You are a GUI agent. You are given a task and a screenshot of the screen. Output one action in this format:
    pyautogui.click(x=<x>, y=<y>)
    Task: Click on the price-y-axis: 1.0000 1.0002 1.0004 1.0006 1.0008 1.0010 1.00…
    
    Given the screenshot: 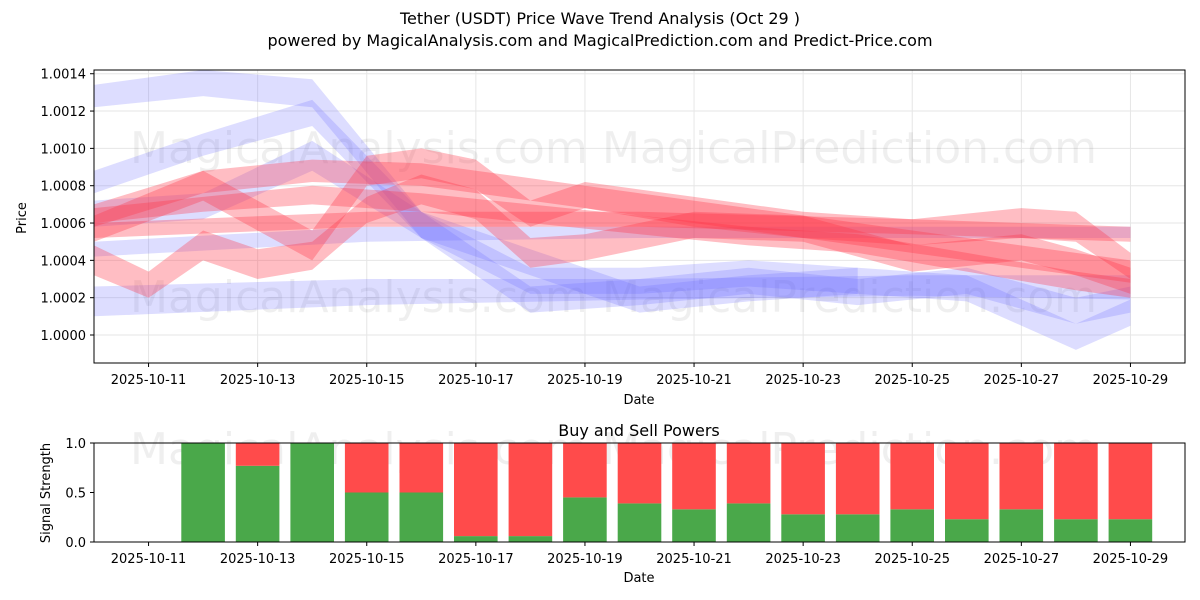 What is the action you would take?
    pyautogui.click(x=67, y=206)
    